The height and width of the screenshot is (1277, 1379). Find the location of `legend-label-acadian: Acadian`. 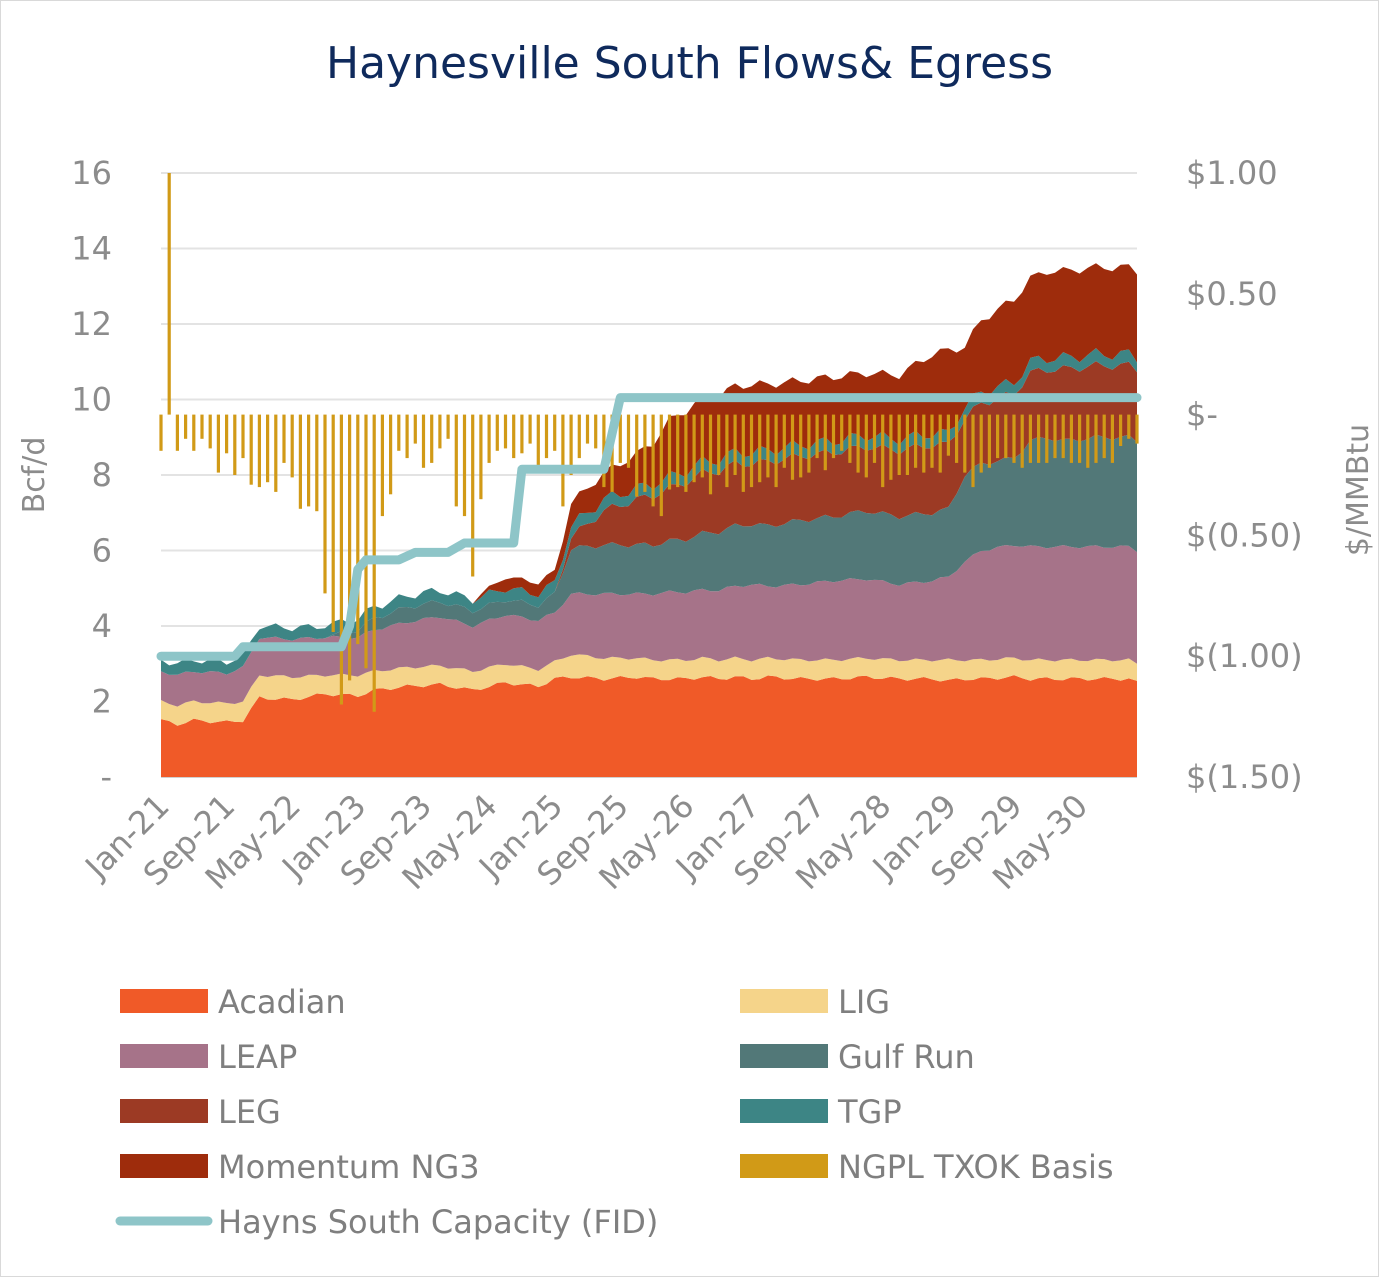

legend-label-acadian: Acadian is located at coordinates (282, 1002).